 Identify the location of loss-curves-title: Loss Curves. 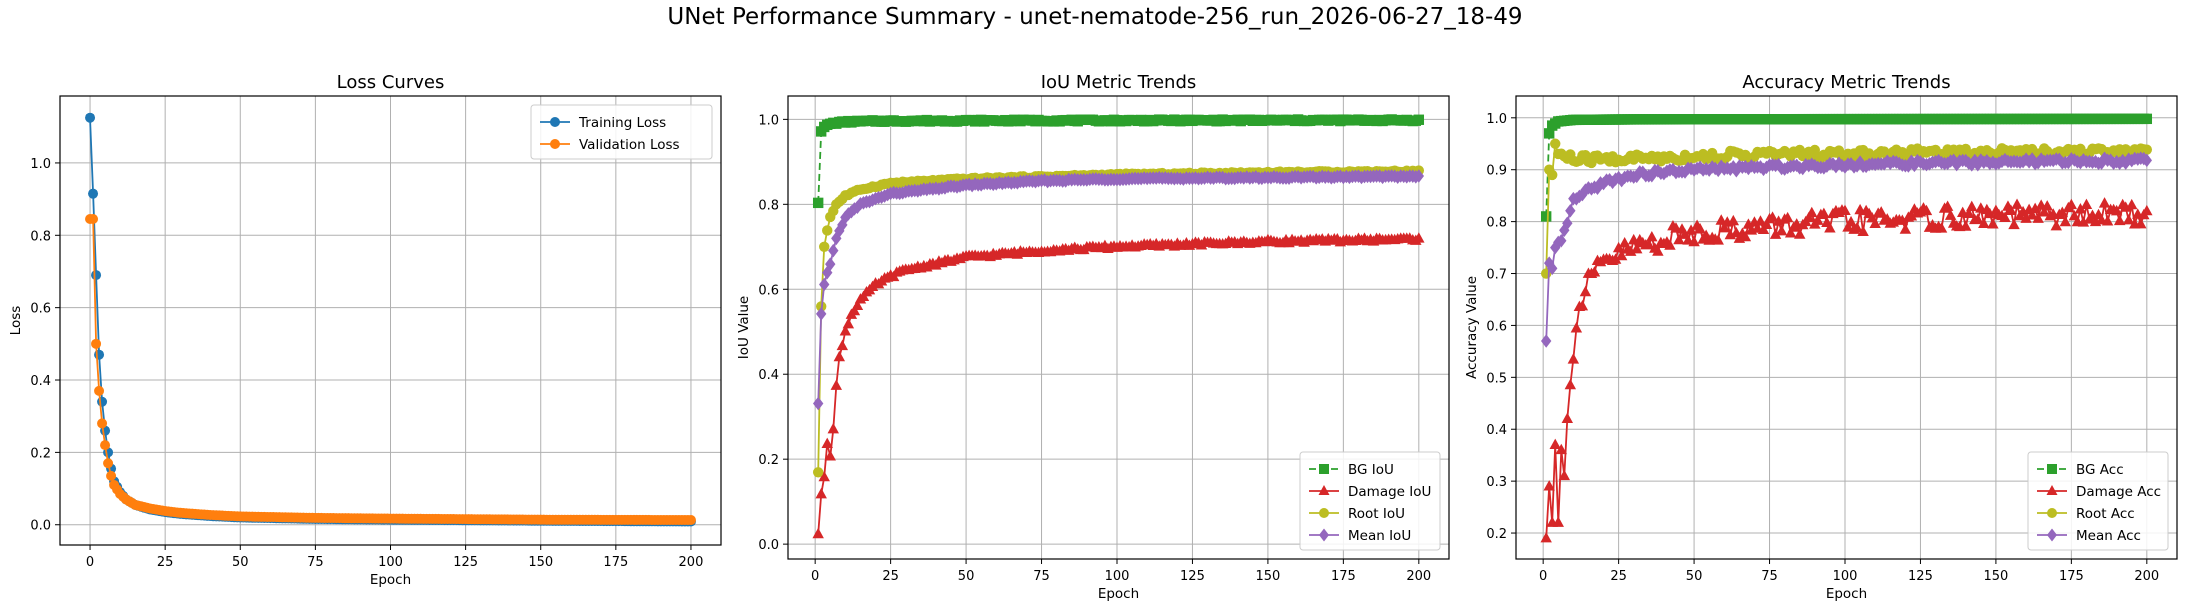
(391, 82).